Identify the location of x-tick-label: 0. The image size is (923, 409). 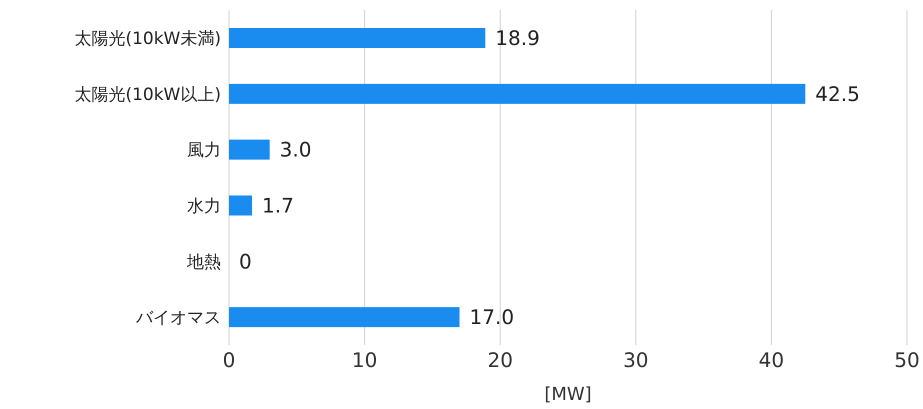
(229, 360).